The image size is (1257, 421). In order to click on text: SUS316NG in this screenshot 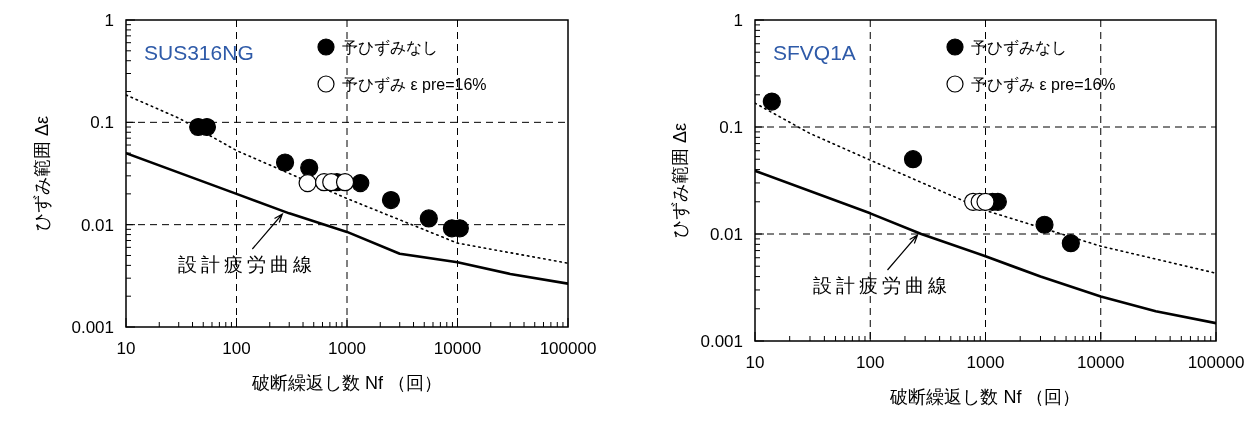, I will do `click(199, 52)`.